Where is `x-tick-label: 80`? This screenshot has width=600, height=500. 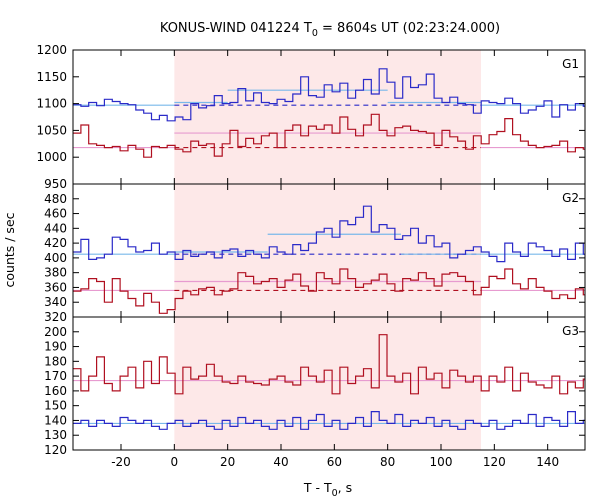 x-tick-label: 80 is located at coordinates (387, 462).